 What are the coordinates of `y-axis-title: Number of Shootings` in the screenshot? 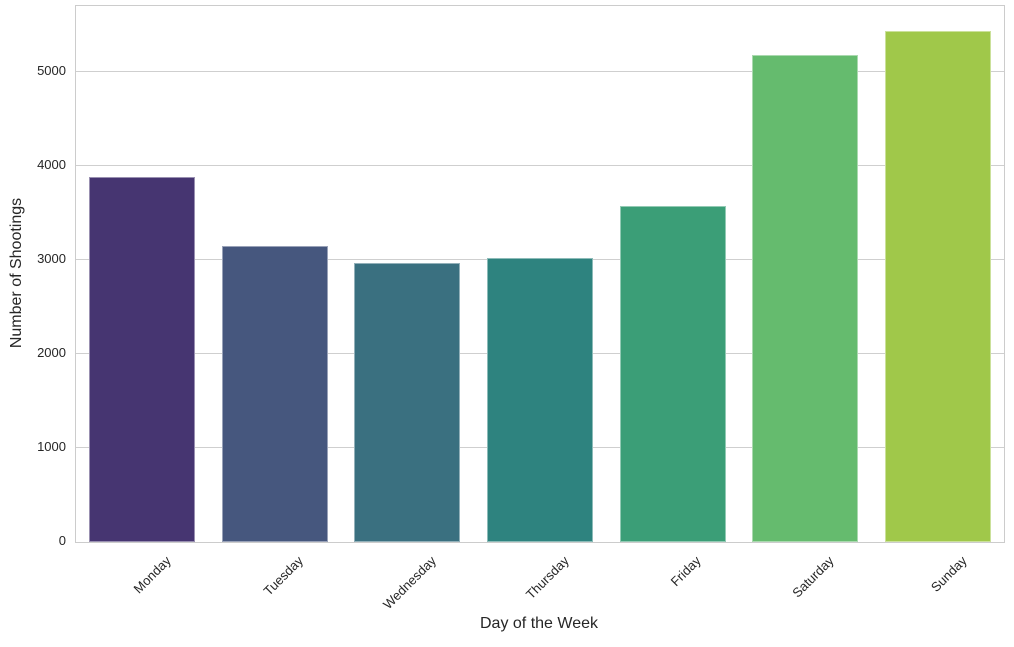 It's located at (16, 273).